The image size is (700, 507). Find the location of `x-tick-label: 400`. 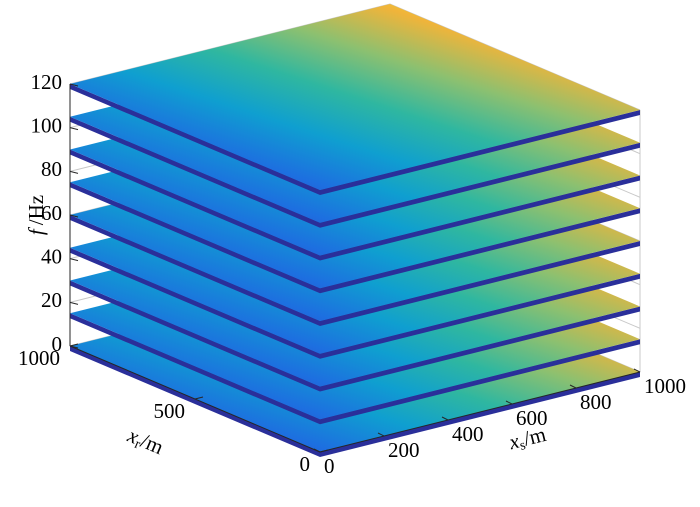

x-tick-label: 400 is located at coordinates (468, 434).